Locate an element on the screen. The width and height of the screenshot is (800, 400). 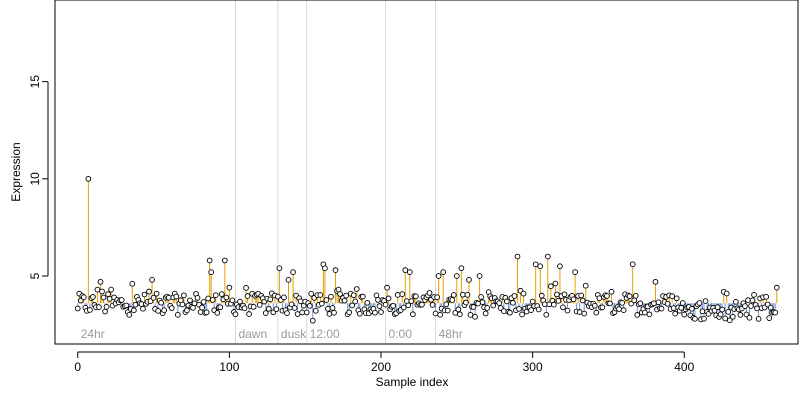
x-tick-label: 100 is located at coordinates (229, 367).